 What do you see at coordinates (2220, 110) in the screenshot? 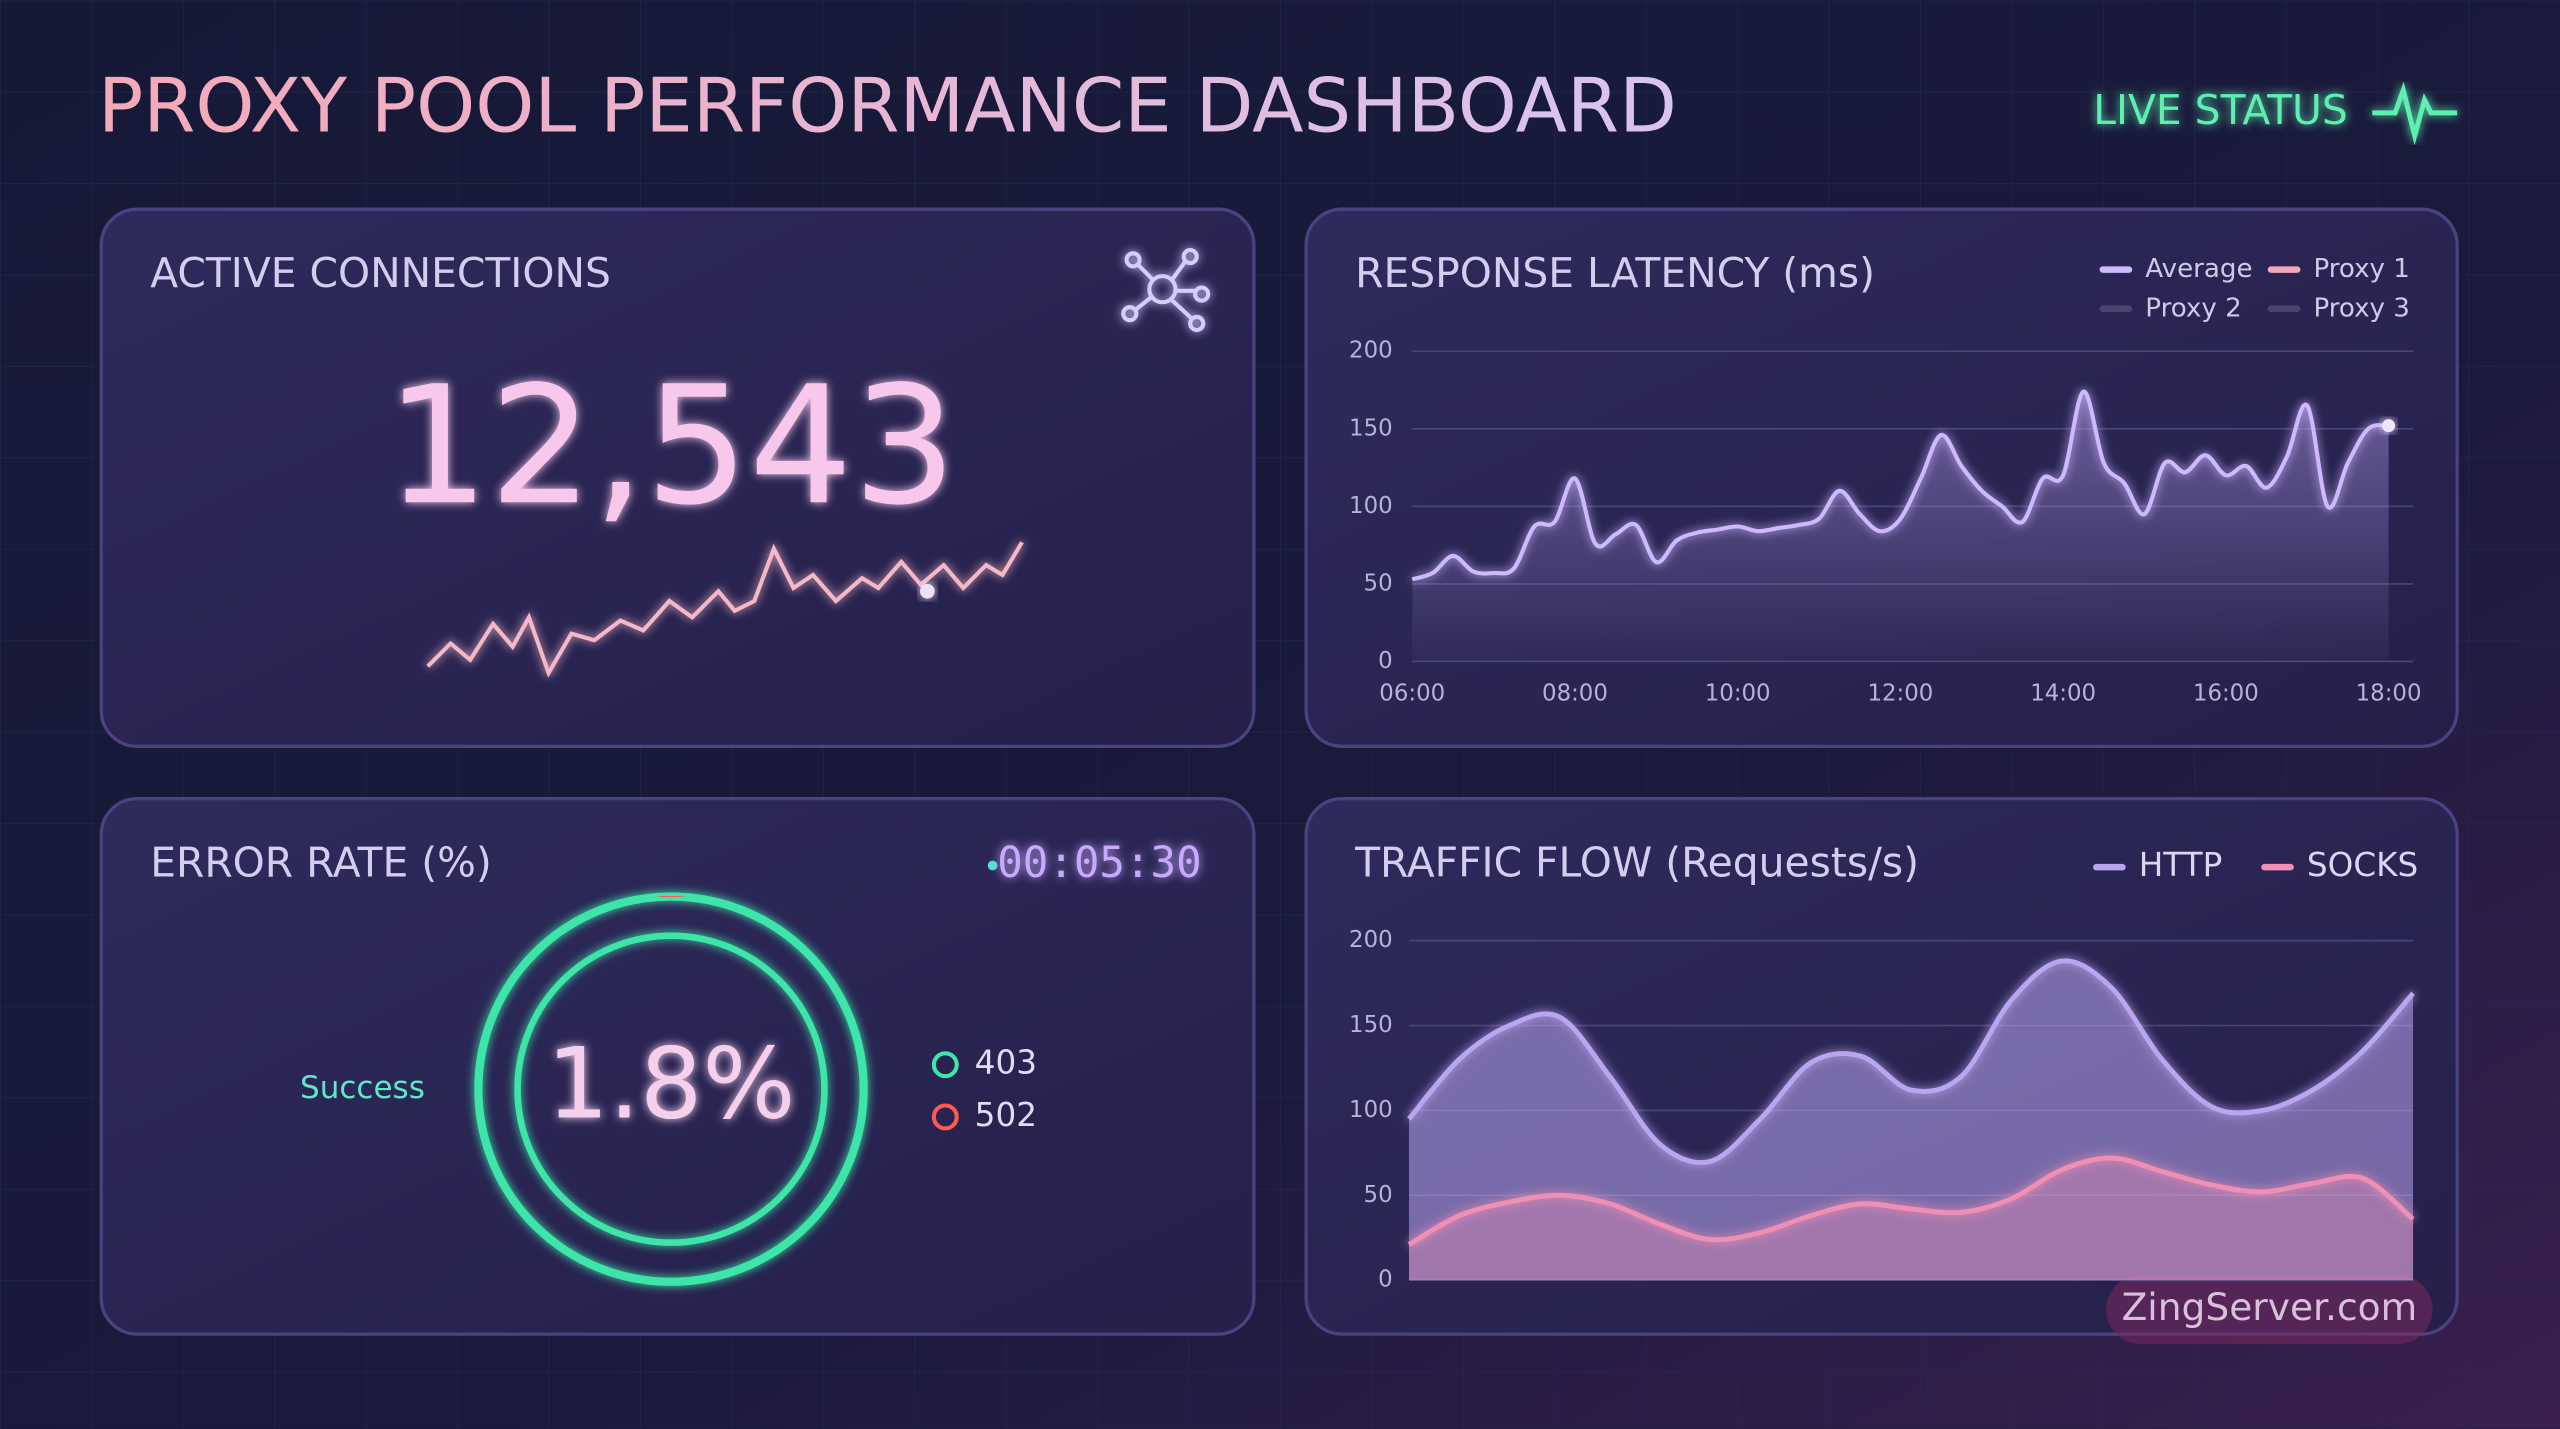
I see `live-status: LIVE STATUS` at bounding box center [2220, 110].